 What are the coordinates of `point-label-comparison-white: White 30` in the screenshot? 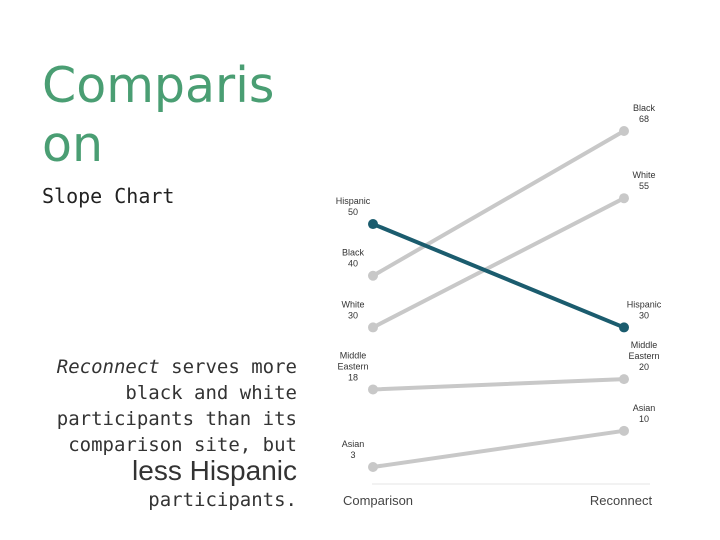 It's located at (352, 309).